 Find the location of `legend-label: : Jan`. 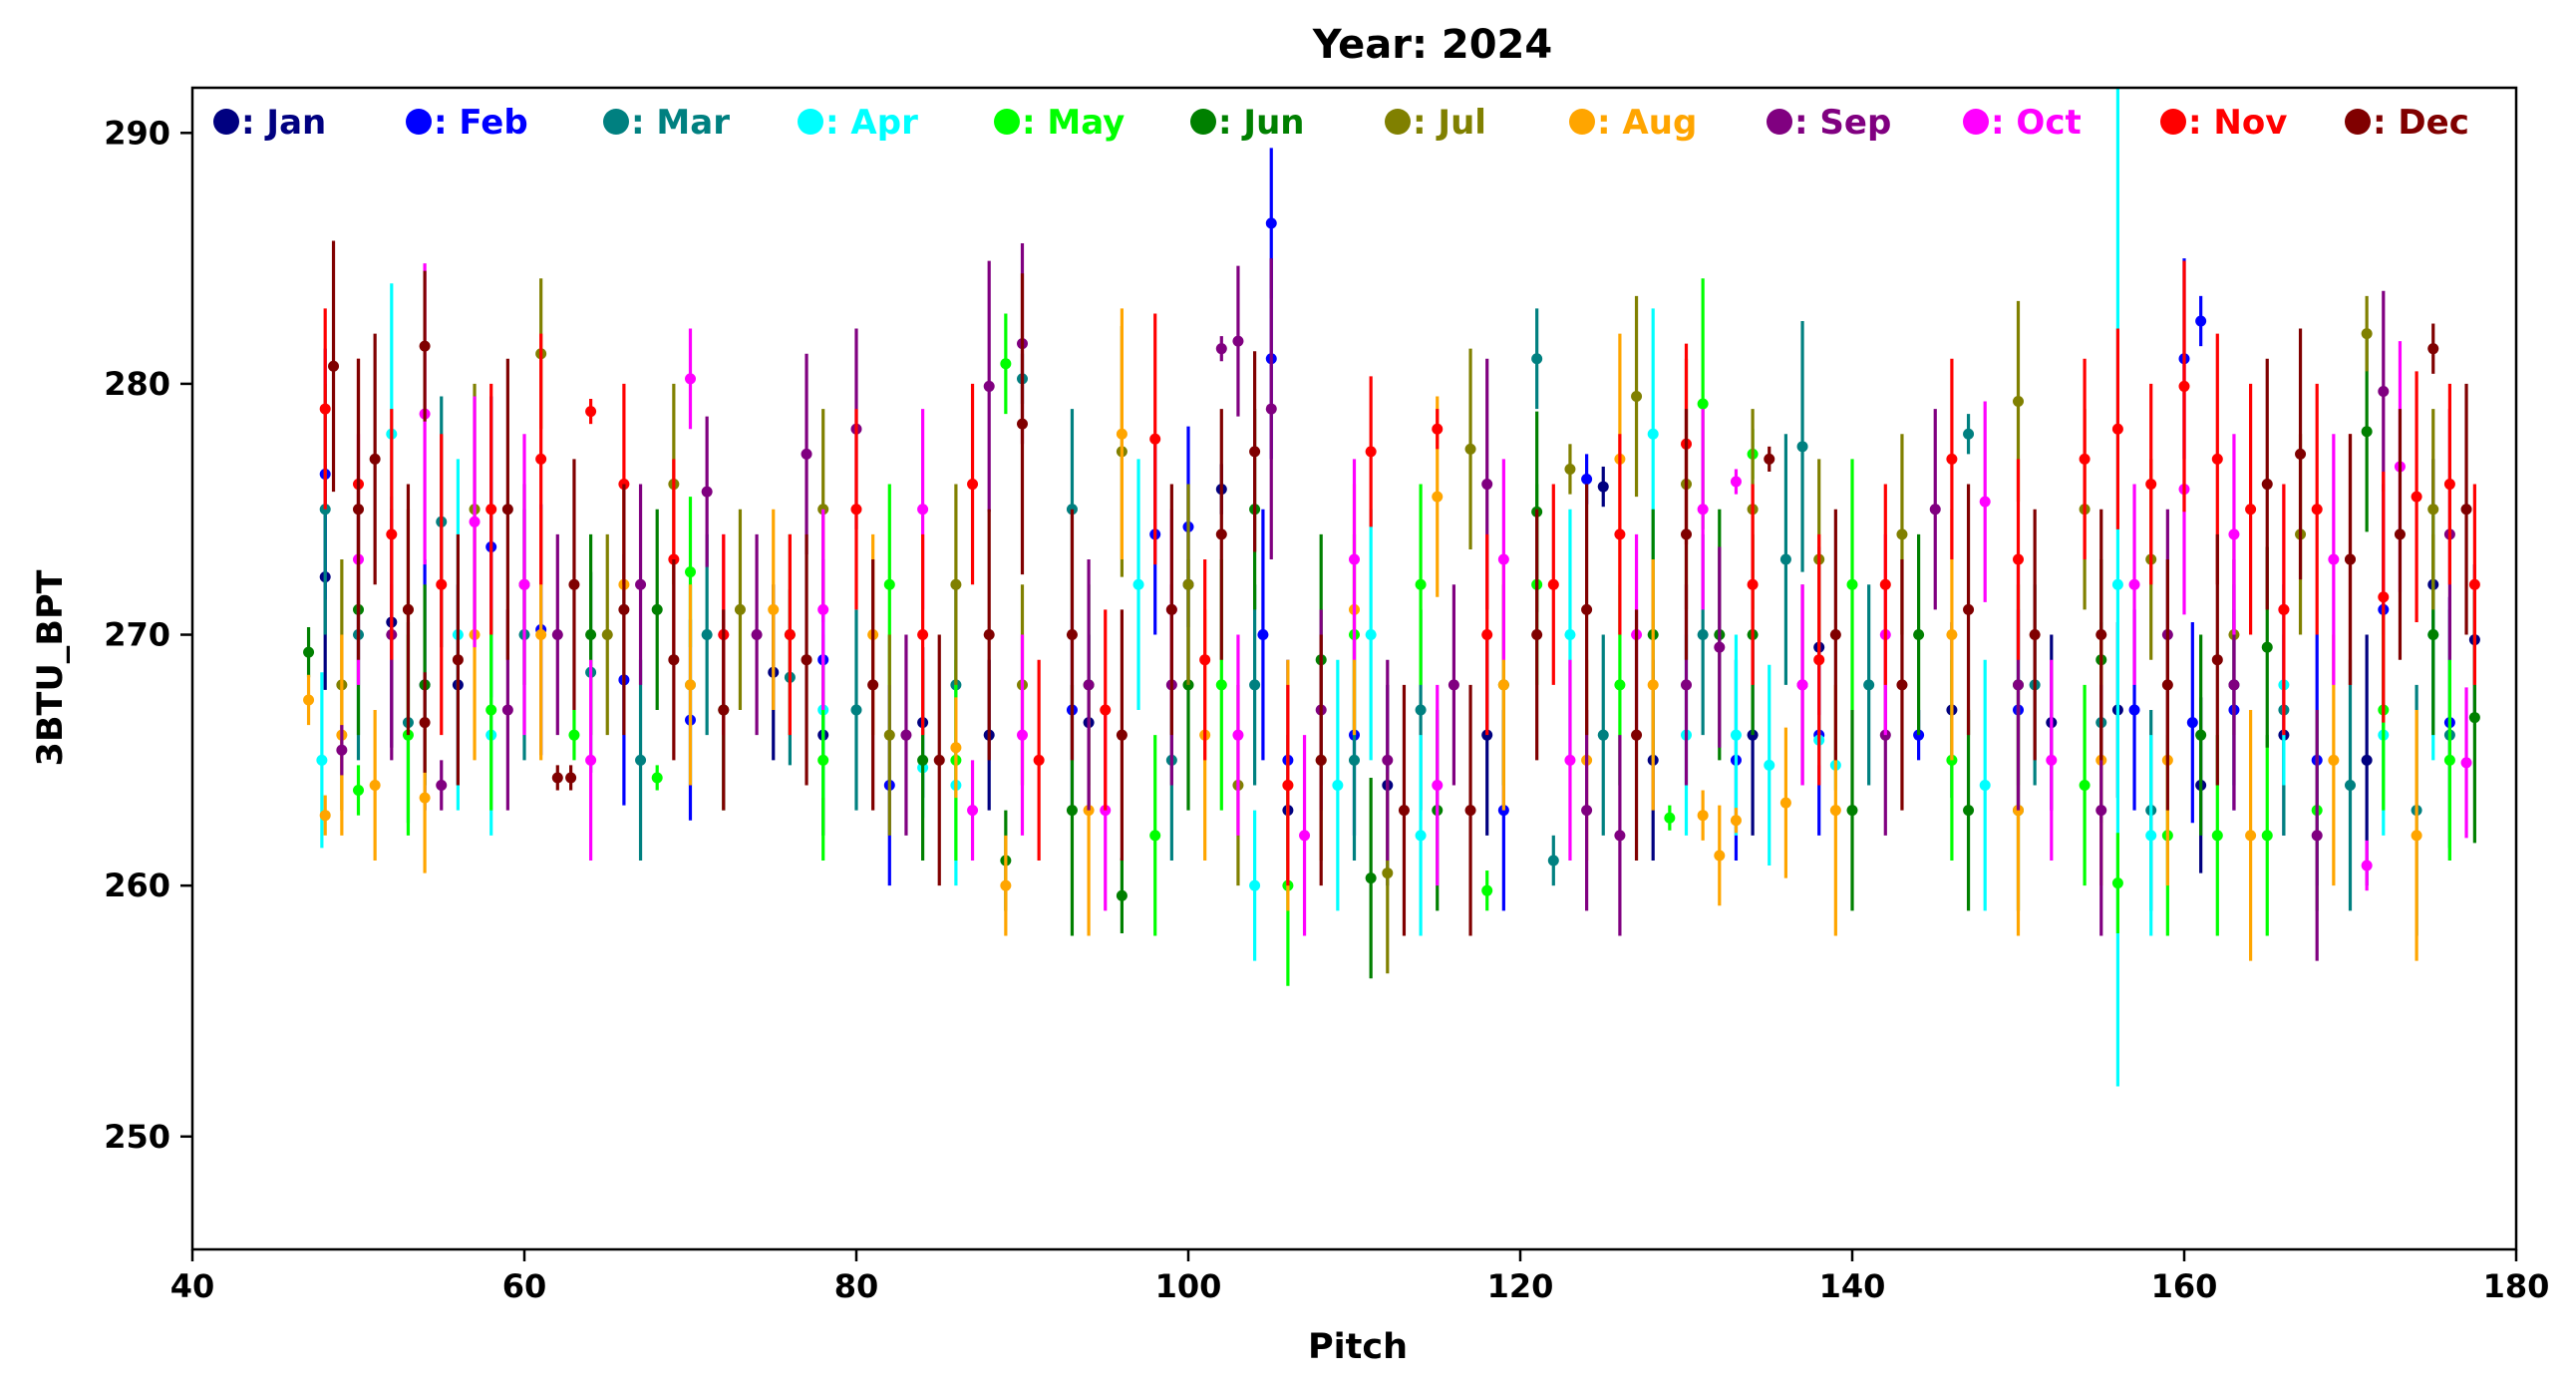

legend-label: : Jan is located at coordinates (283, 123).